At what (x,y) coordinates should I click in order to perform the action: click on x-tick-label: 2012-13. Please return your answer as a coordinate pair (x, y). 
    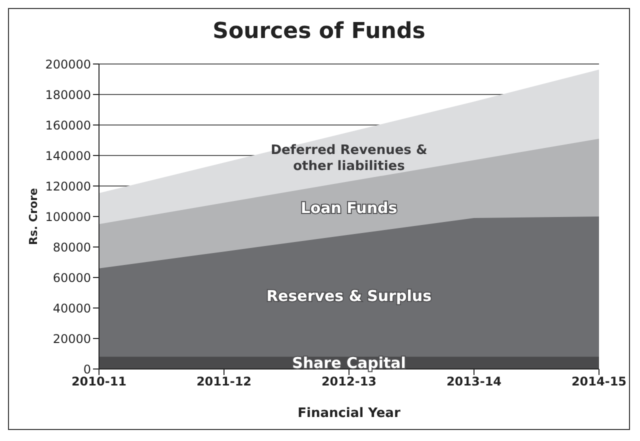
    Looking at the image, I should click on (349, 381).